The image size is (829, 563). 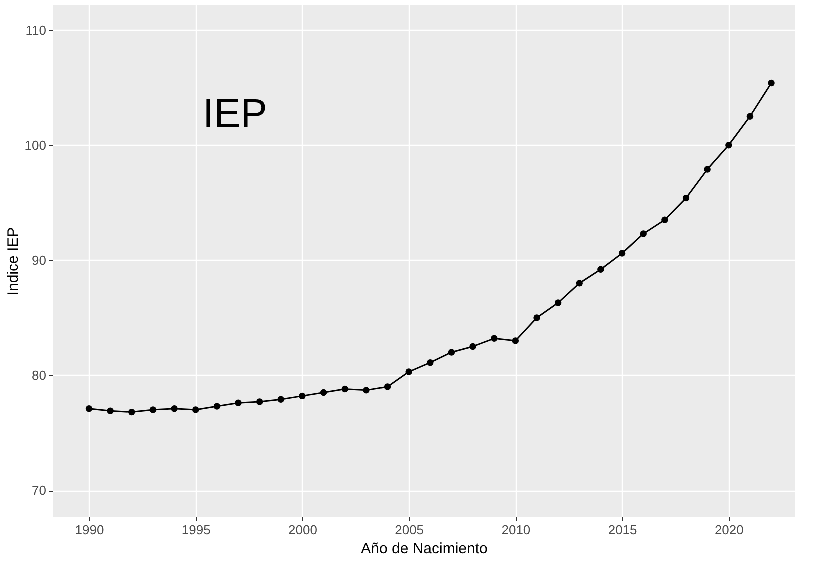 What do you see at coordinates (39, 260) in the screenshot?
I see `y-tick-label: 90` at bounding box center [39, 260].